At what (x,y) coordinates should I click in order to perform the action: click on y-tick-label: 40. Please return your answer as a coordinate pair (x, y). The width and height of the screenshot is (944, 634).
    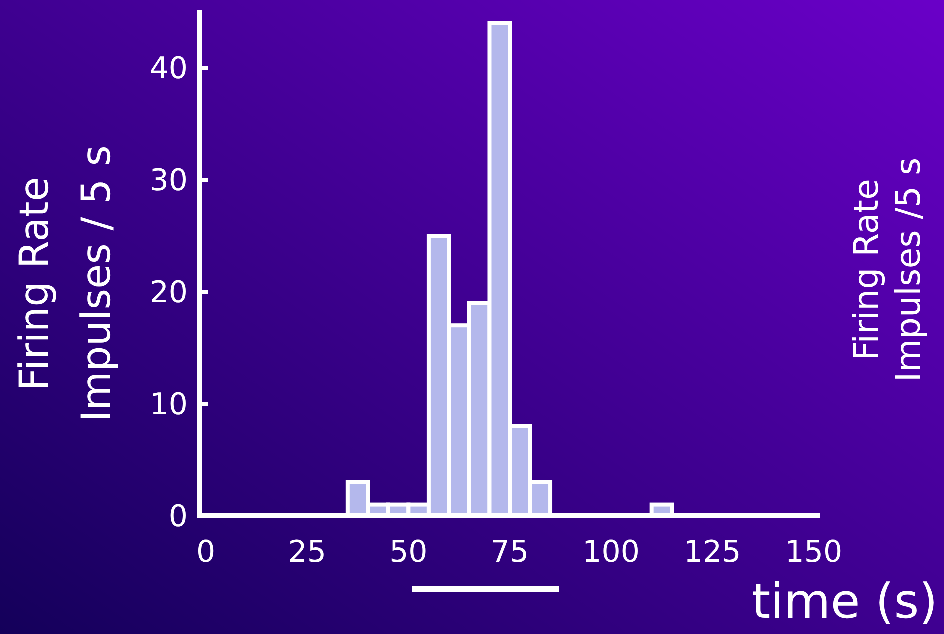
    Looking at the image, I should click on (169, 69).